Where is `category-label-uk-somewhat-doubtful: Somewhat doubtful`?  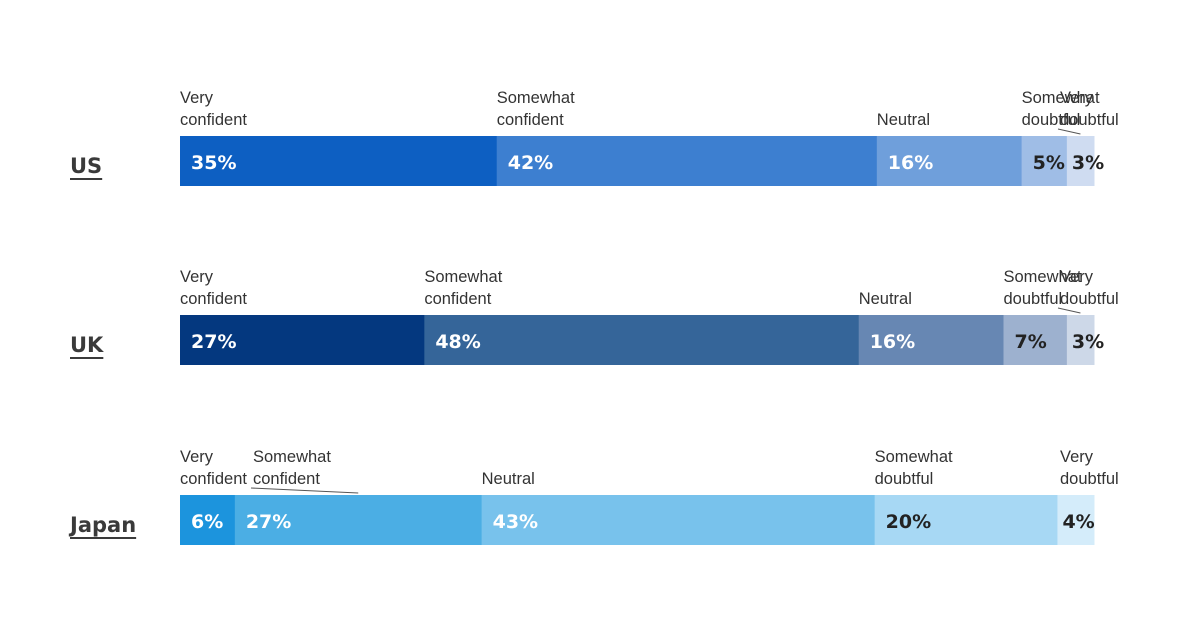 category-label-uk-somewhat-doubtful: Somewhat doubtful is located at coordinates (1043, 288).